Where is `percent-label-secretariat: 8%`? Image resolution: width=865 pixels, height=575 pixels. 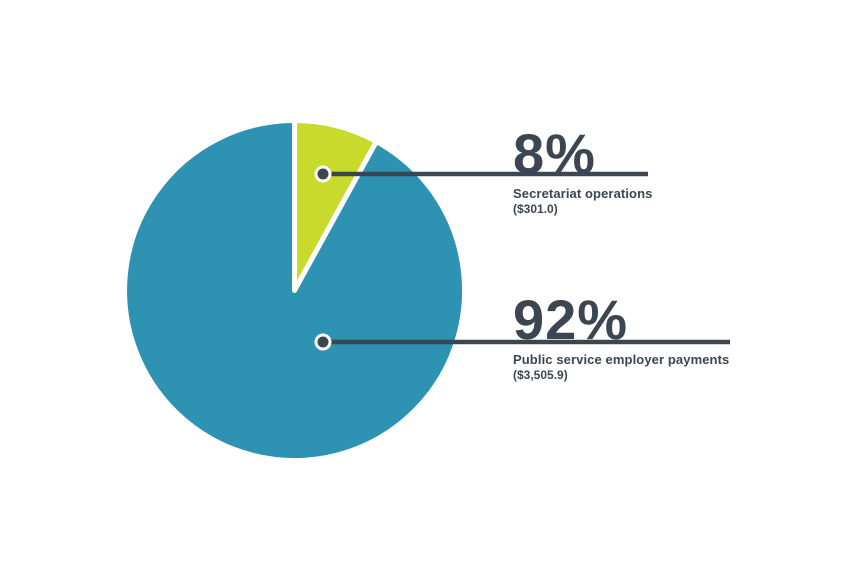
percent-label-secretariat: 8% is located at coordinates (554, 153).